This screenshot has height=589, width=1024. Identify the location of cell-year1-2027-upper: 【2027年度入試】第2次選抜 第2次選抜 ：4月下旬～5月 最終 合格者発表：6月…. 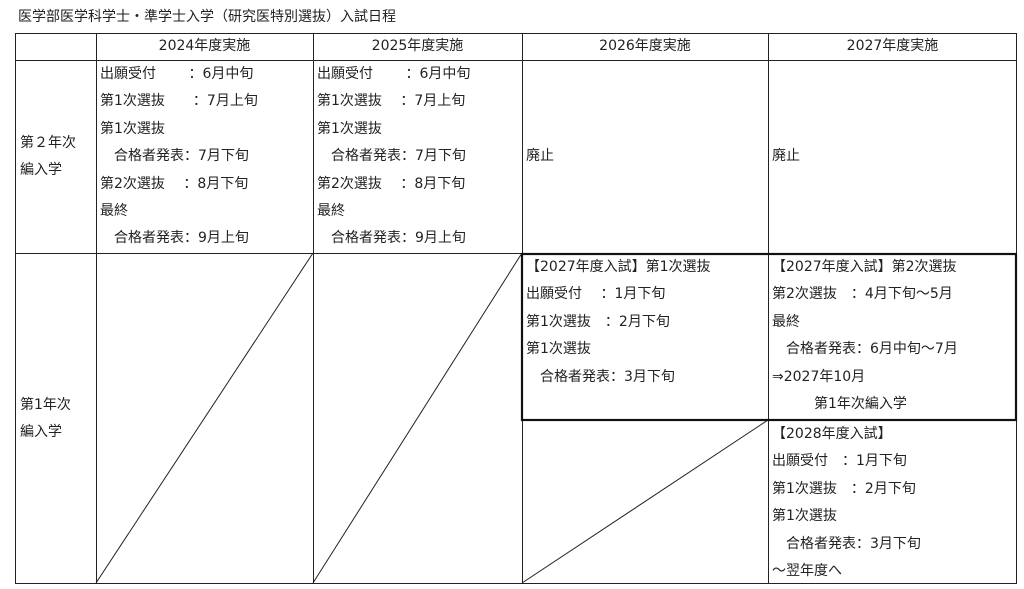
(865, 336).